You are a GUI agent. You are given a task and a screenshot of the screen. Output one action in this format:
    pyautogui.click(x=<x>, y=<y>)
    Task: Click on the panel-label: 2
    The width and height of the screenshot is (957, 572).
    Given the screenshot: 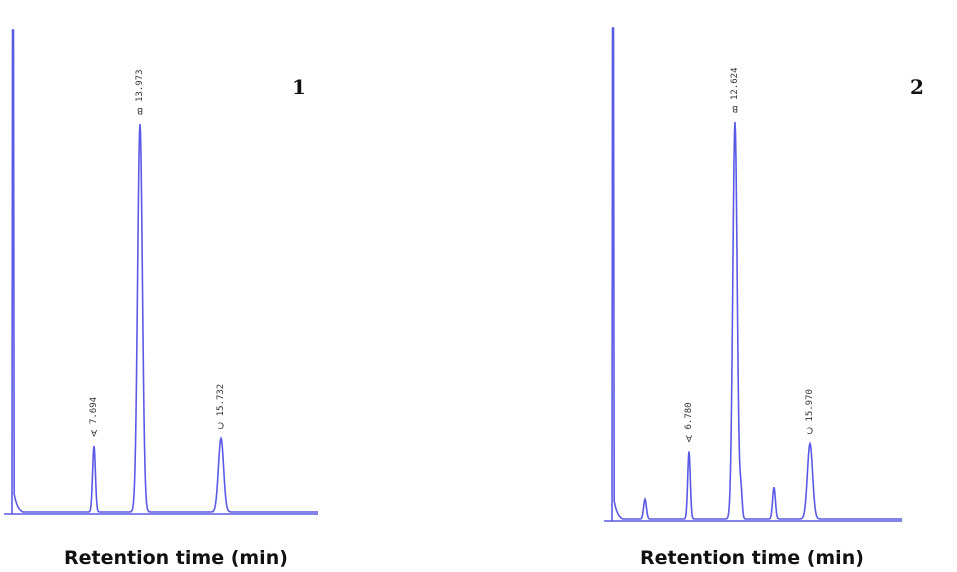 What is the action you would take?
    pyautogui.click(x=917, y=87)
    